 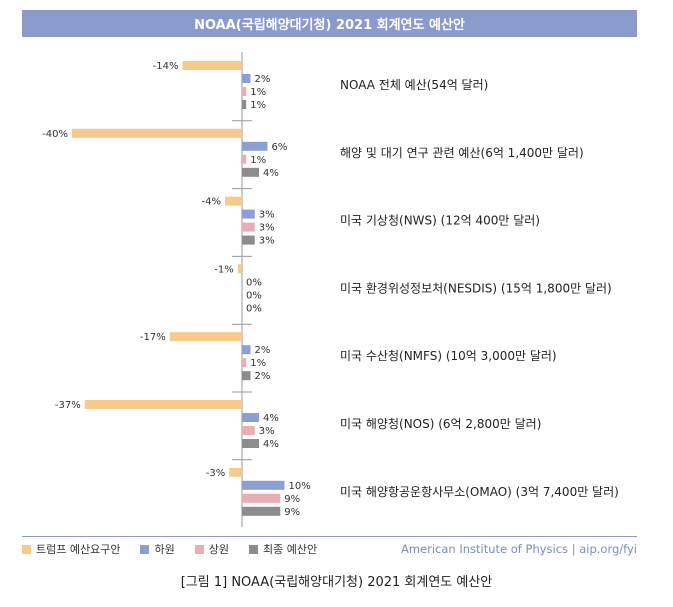 I want to click on data-label: -40%, so click(x=55, y=134).